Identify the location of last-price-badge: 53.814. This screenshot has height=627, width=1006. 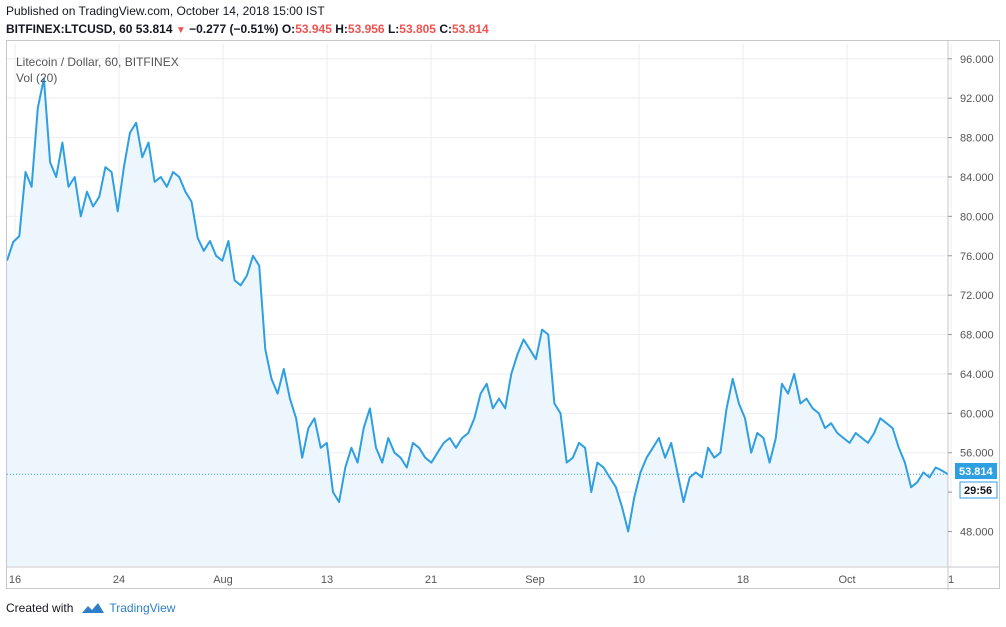
(976, 471).